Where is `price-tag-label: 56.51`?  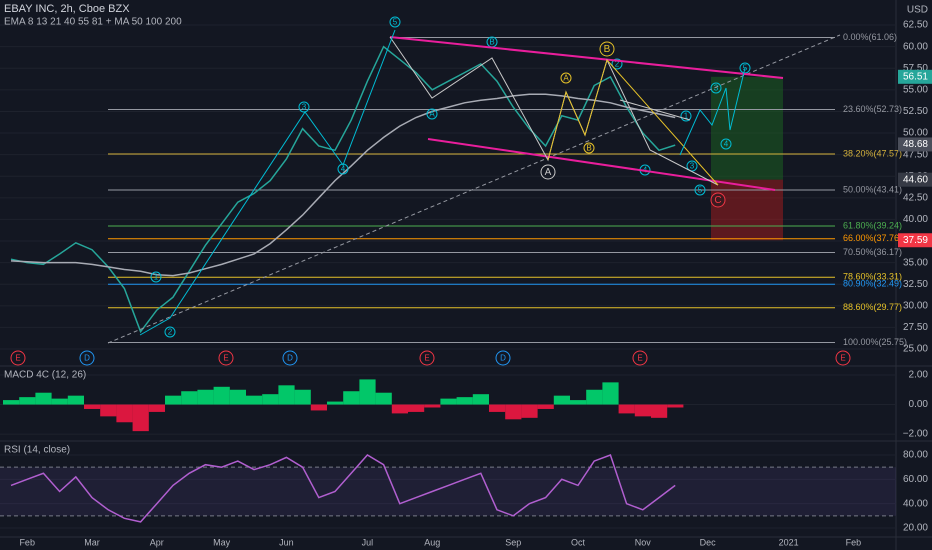
price-tag-label: 56.51 is located at coordinates (915, 76).